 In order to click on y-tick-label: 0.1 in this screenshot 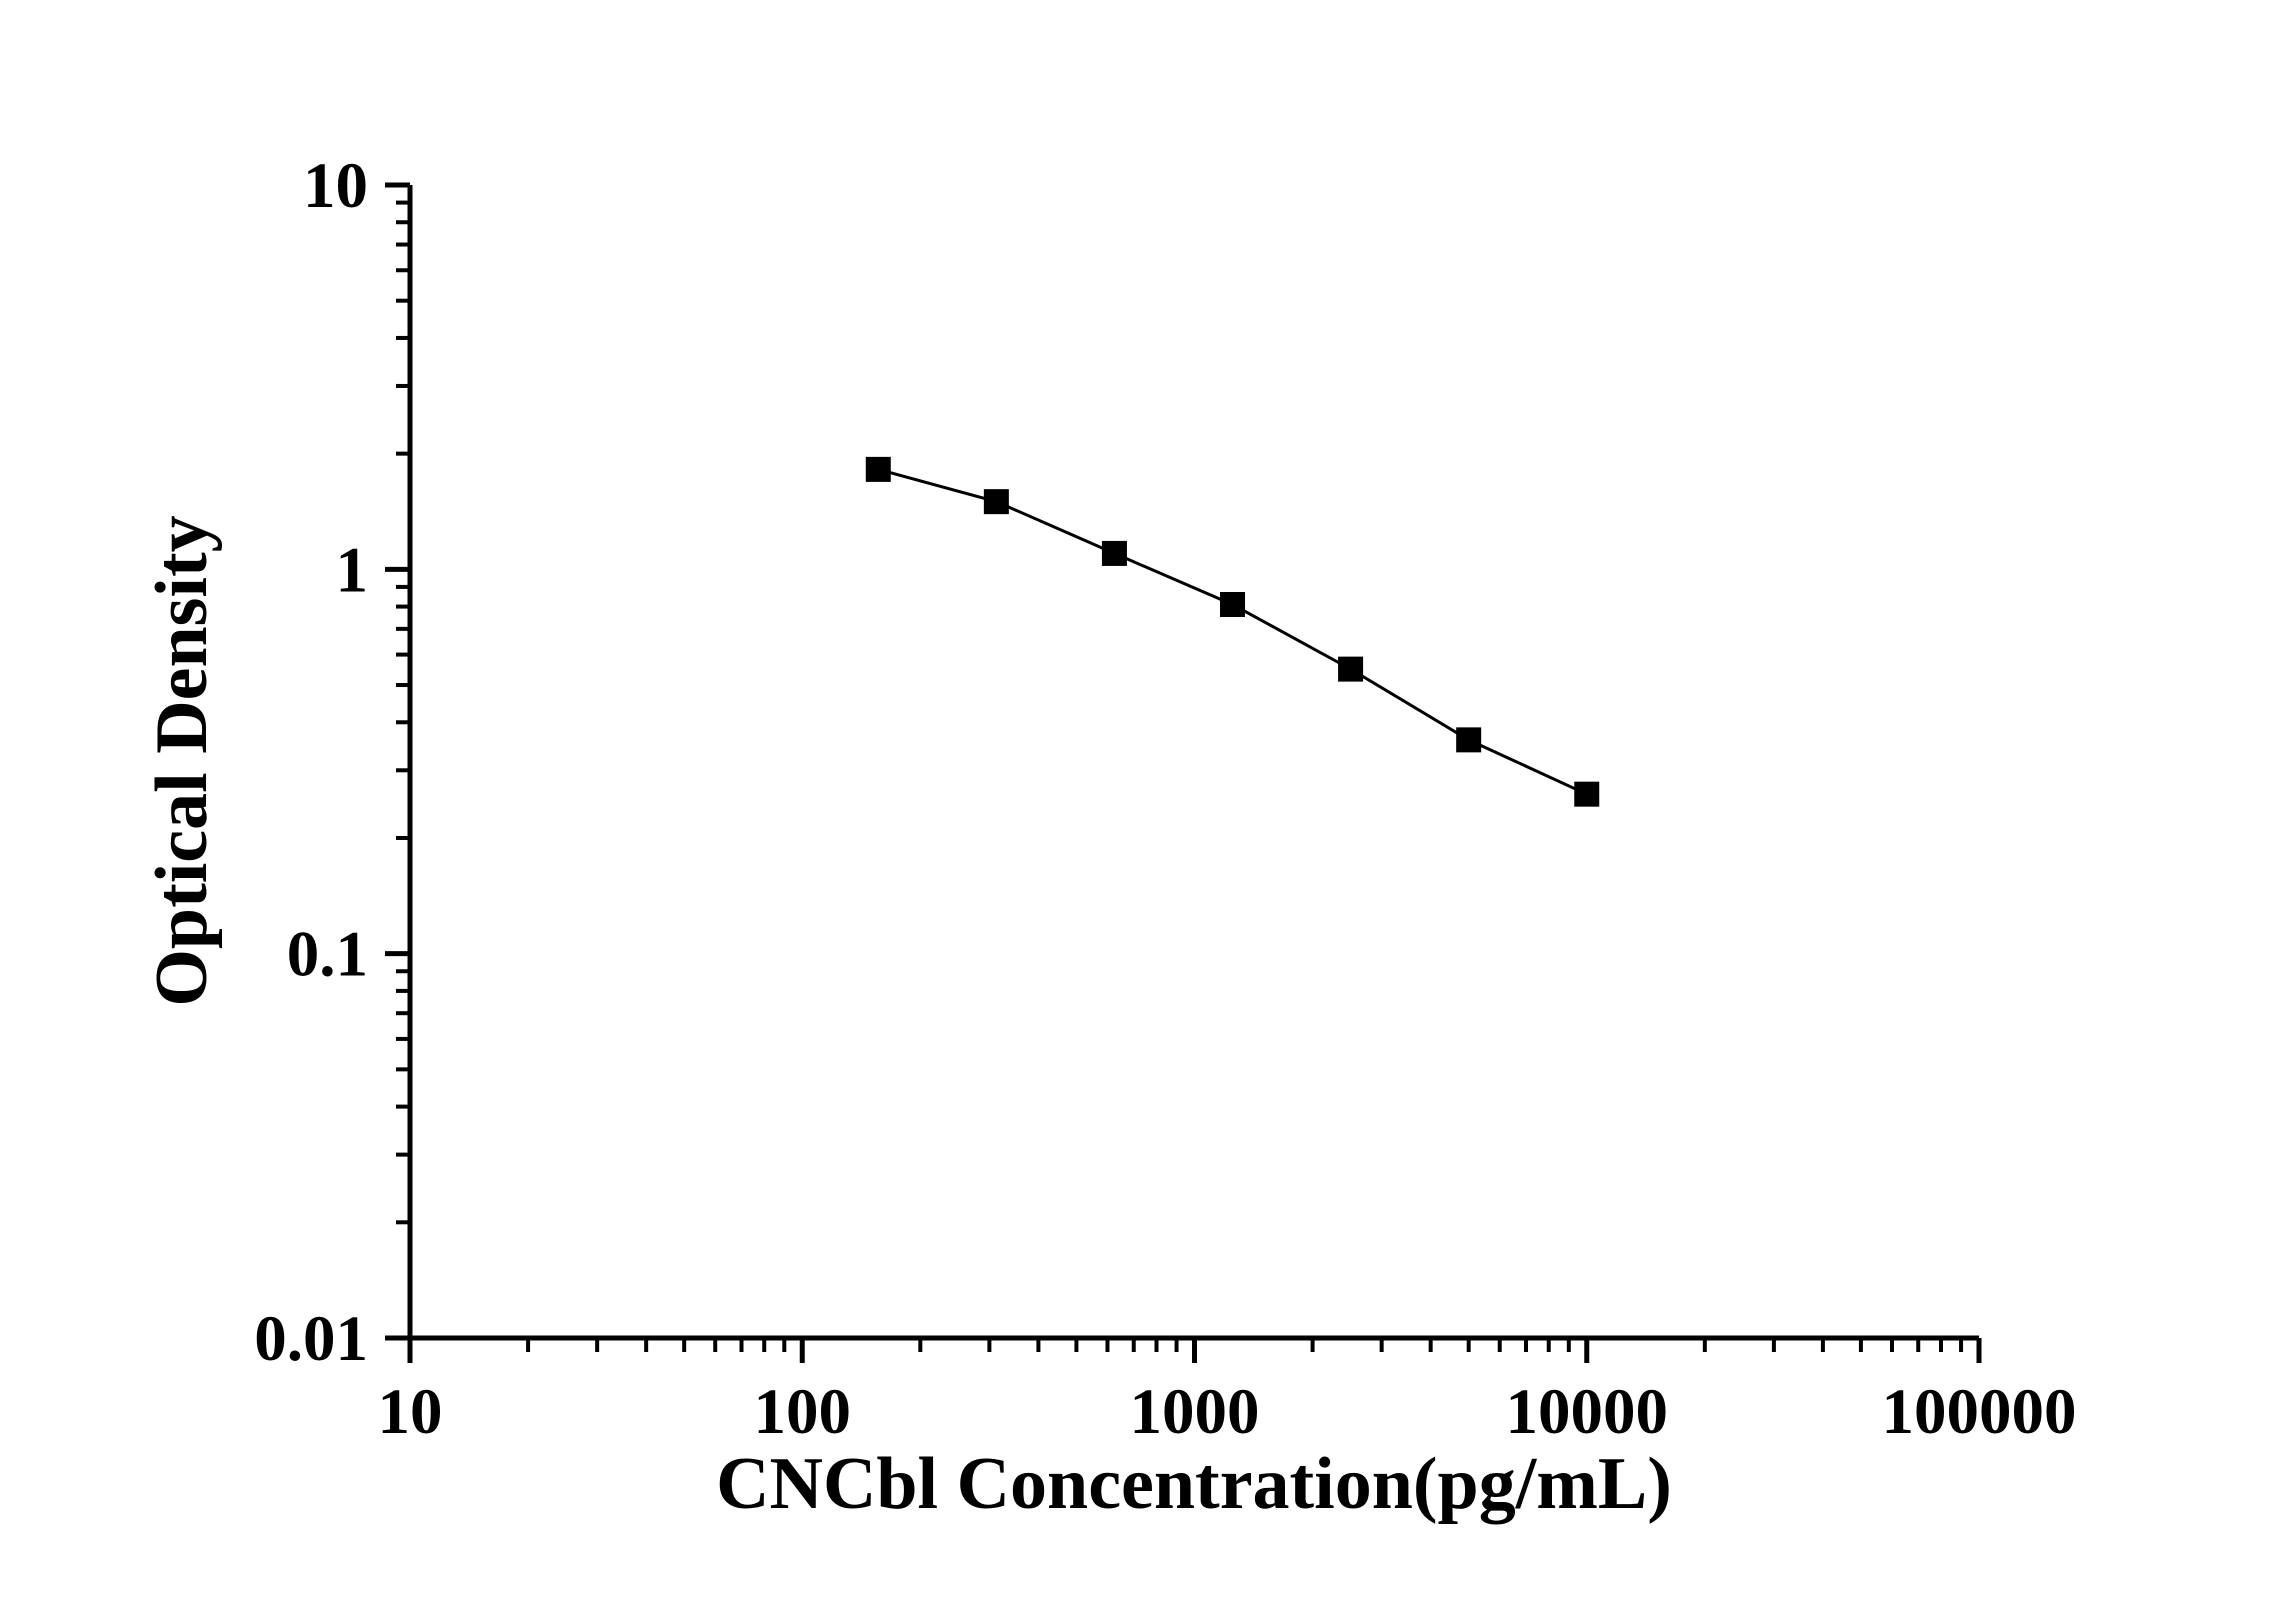, I will do `click(327, 955)`.